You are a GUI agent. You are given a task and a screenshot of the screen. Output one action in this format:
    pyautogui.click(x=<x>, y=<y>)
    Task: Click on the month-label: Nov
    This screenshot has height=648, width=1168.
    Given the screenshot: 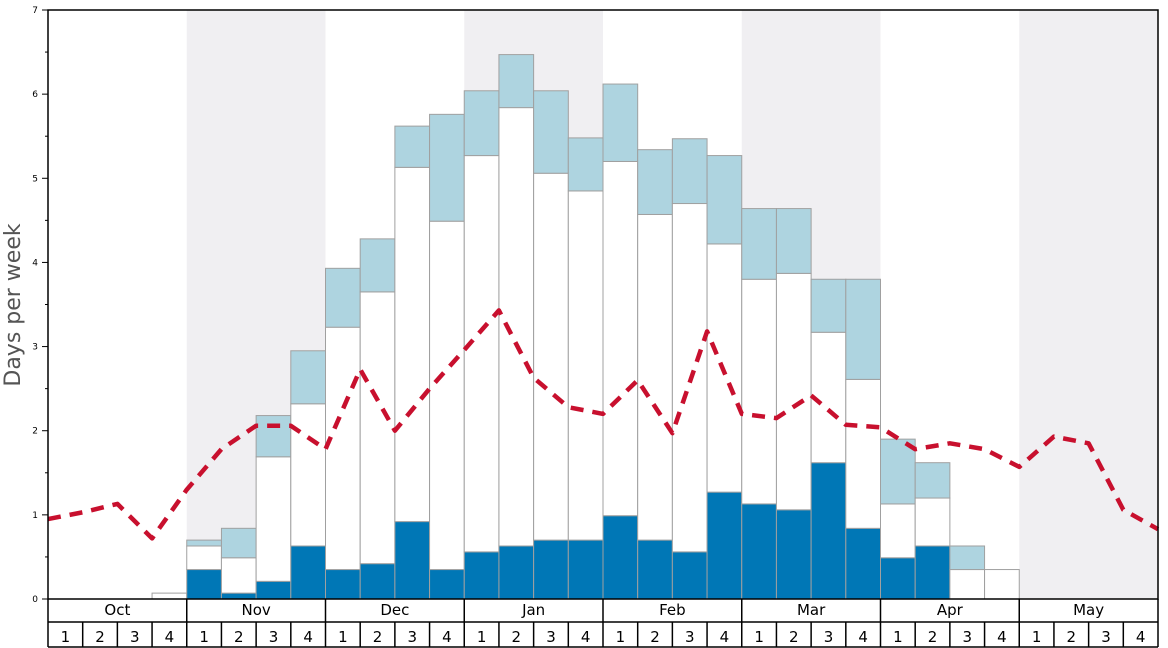 What is the action you would take?
    pyautogui.click(x=255, y=610)
    